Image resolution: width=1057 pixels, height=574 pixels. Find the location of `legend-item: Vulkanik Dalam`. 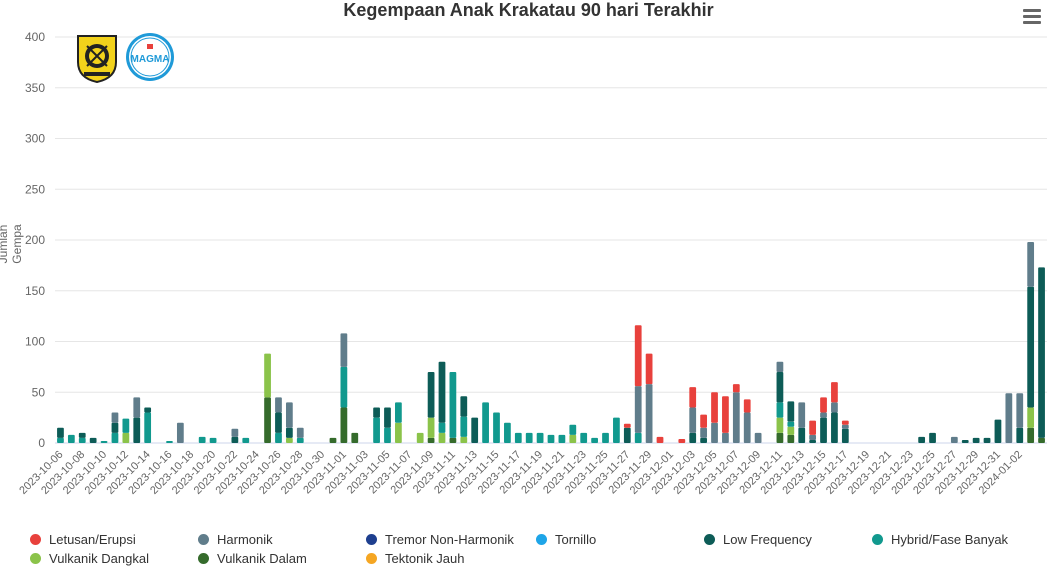

legend-item: Vulkanik Dalam is located at coordinates (252, 558).